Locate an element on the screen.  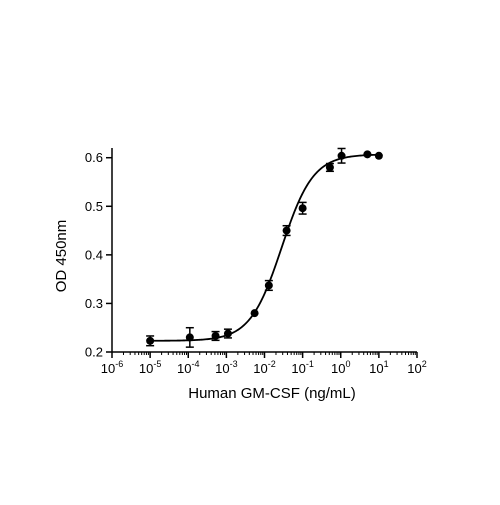
x-tick-label: 10⁻⁴ is located at coordinates (188, 367).